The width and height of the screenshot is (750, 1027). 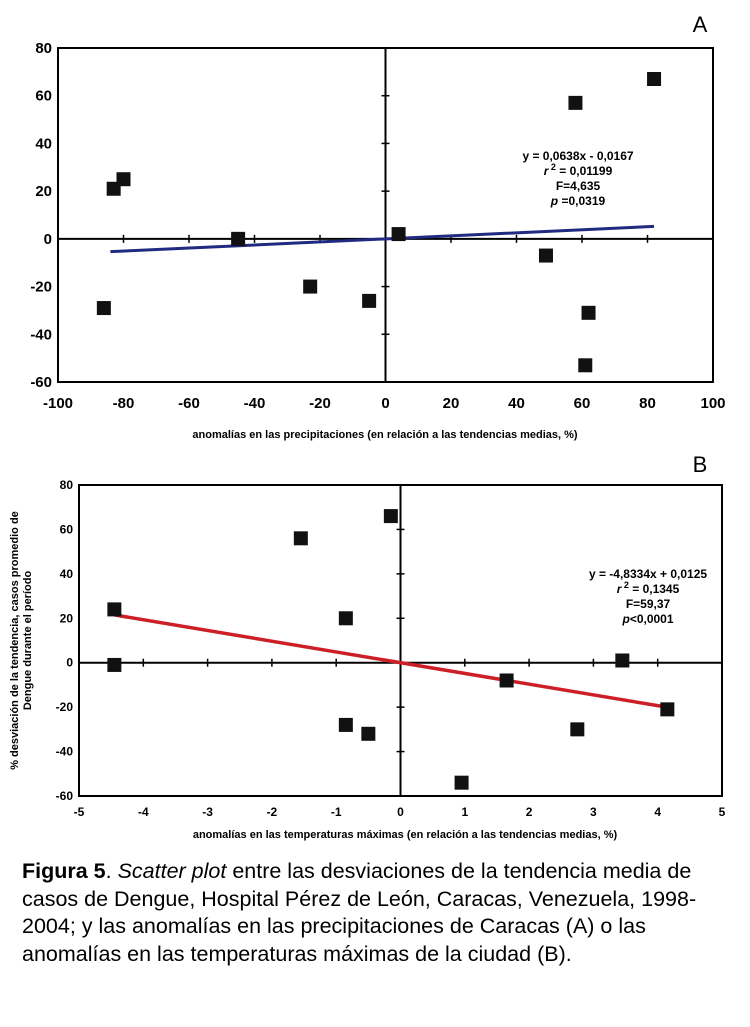 What do you see at coordinates (58, 403) in the screenshot?
I see `x-tick-label: -100` at bounding box center [58, 403].